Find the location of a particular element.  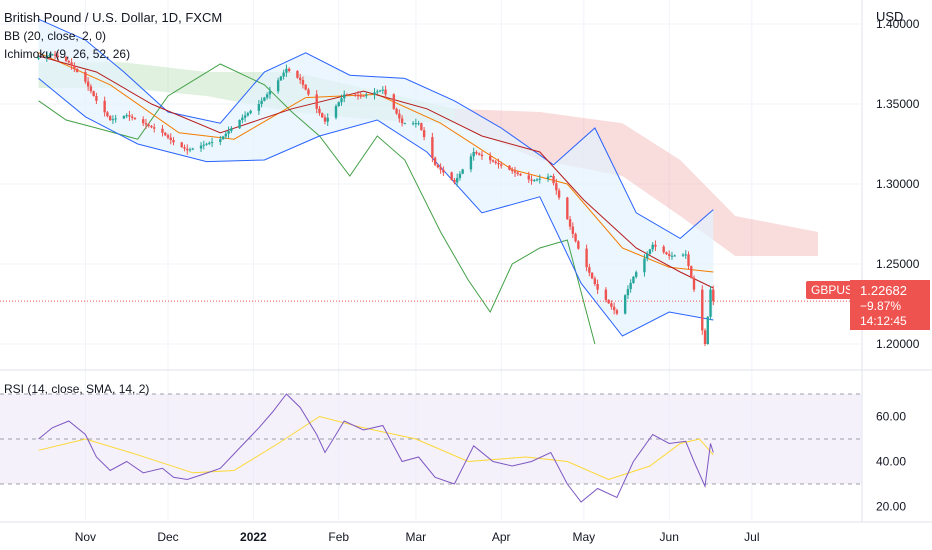

currency-label: USD is located at coordinates (890, 16).